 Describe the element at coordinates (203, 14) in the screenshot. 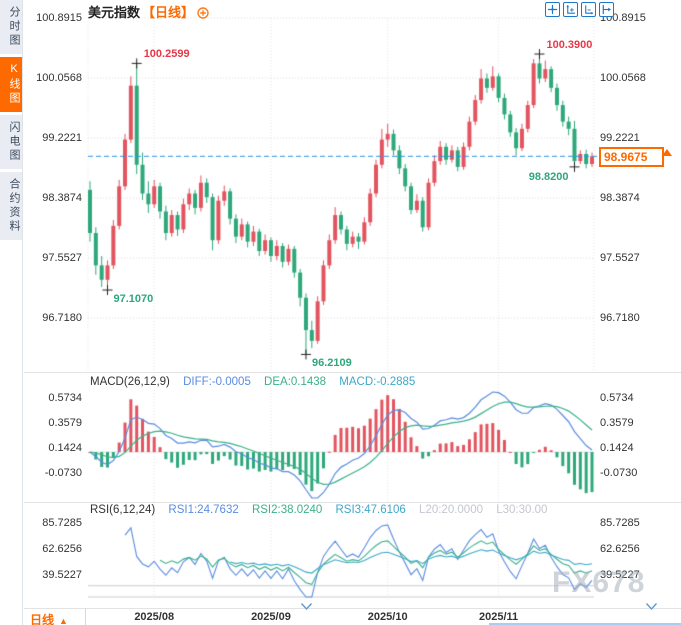

I see `add-circle-icon` at that location.